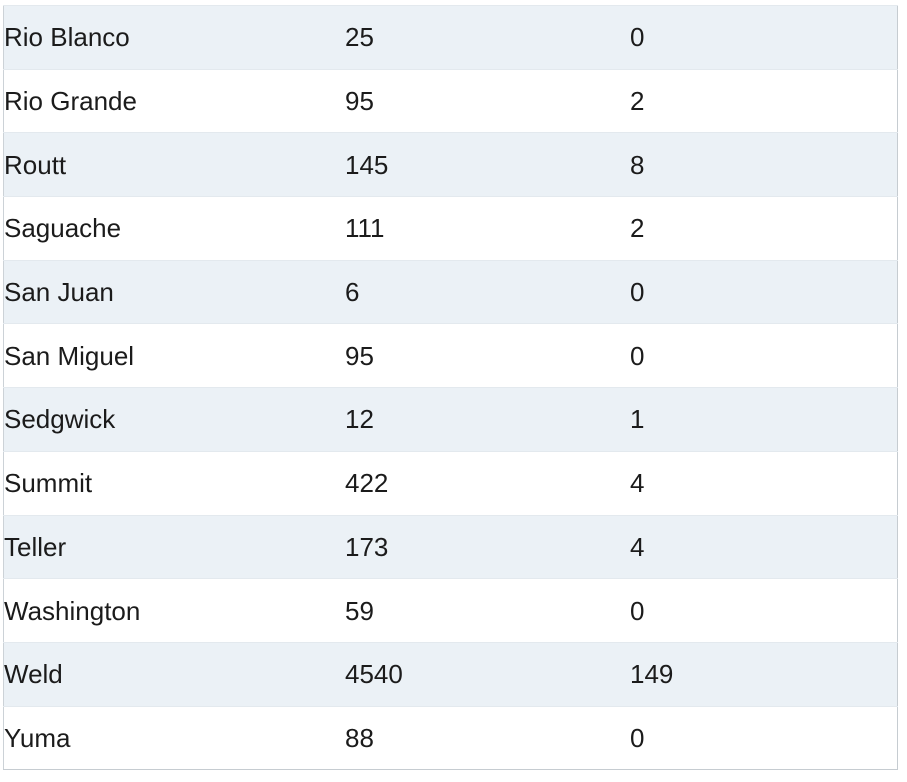  I want to click on county-name-cell: Rio Grande, so click(174, 100).